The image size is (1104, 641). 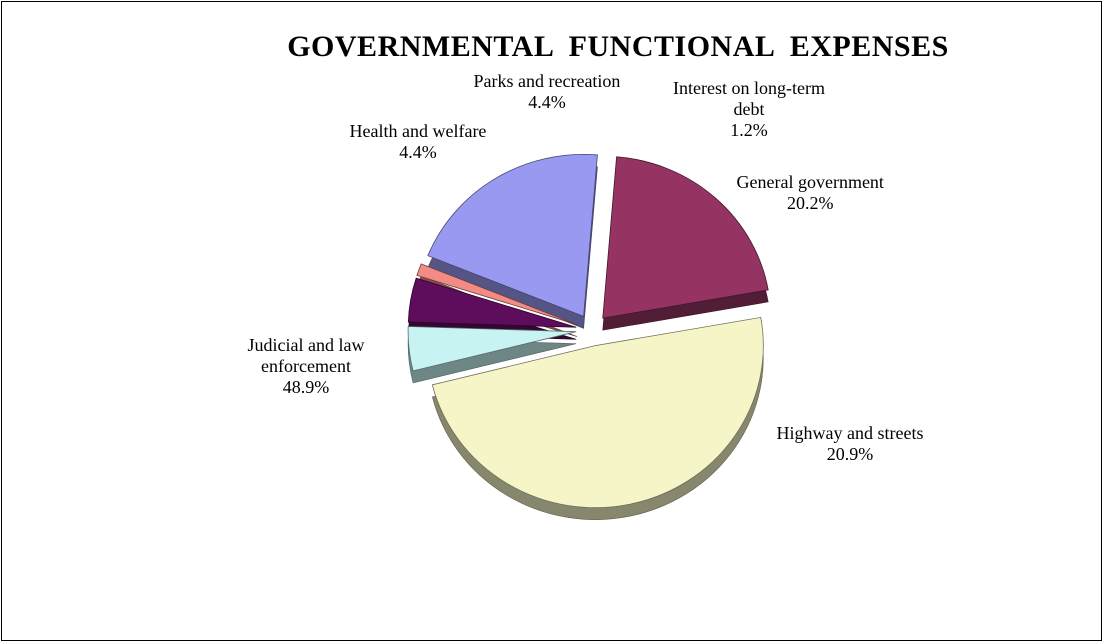 I want to click on slice-label: General government 20.2%, so click(x=810, y=193).